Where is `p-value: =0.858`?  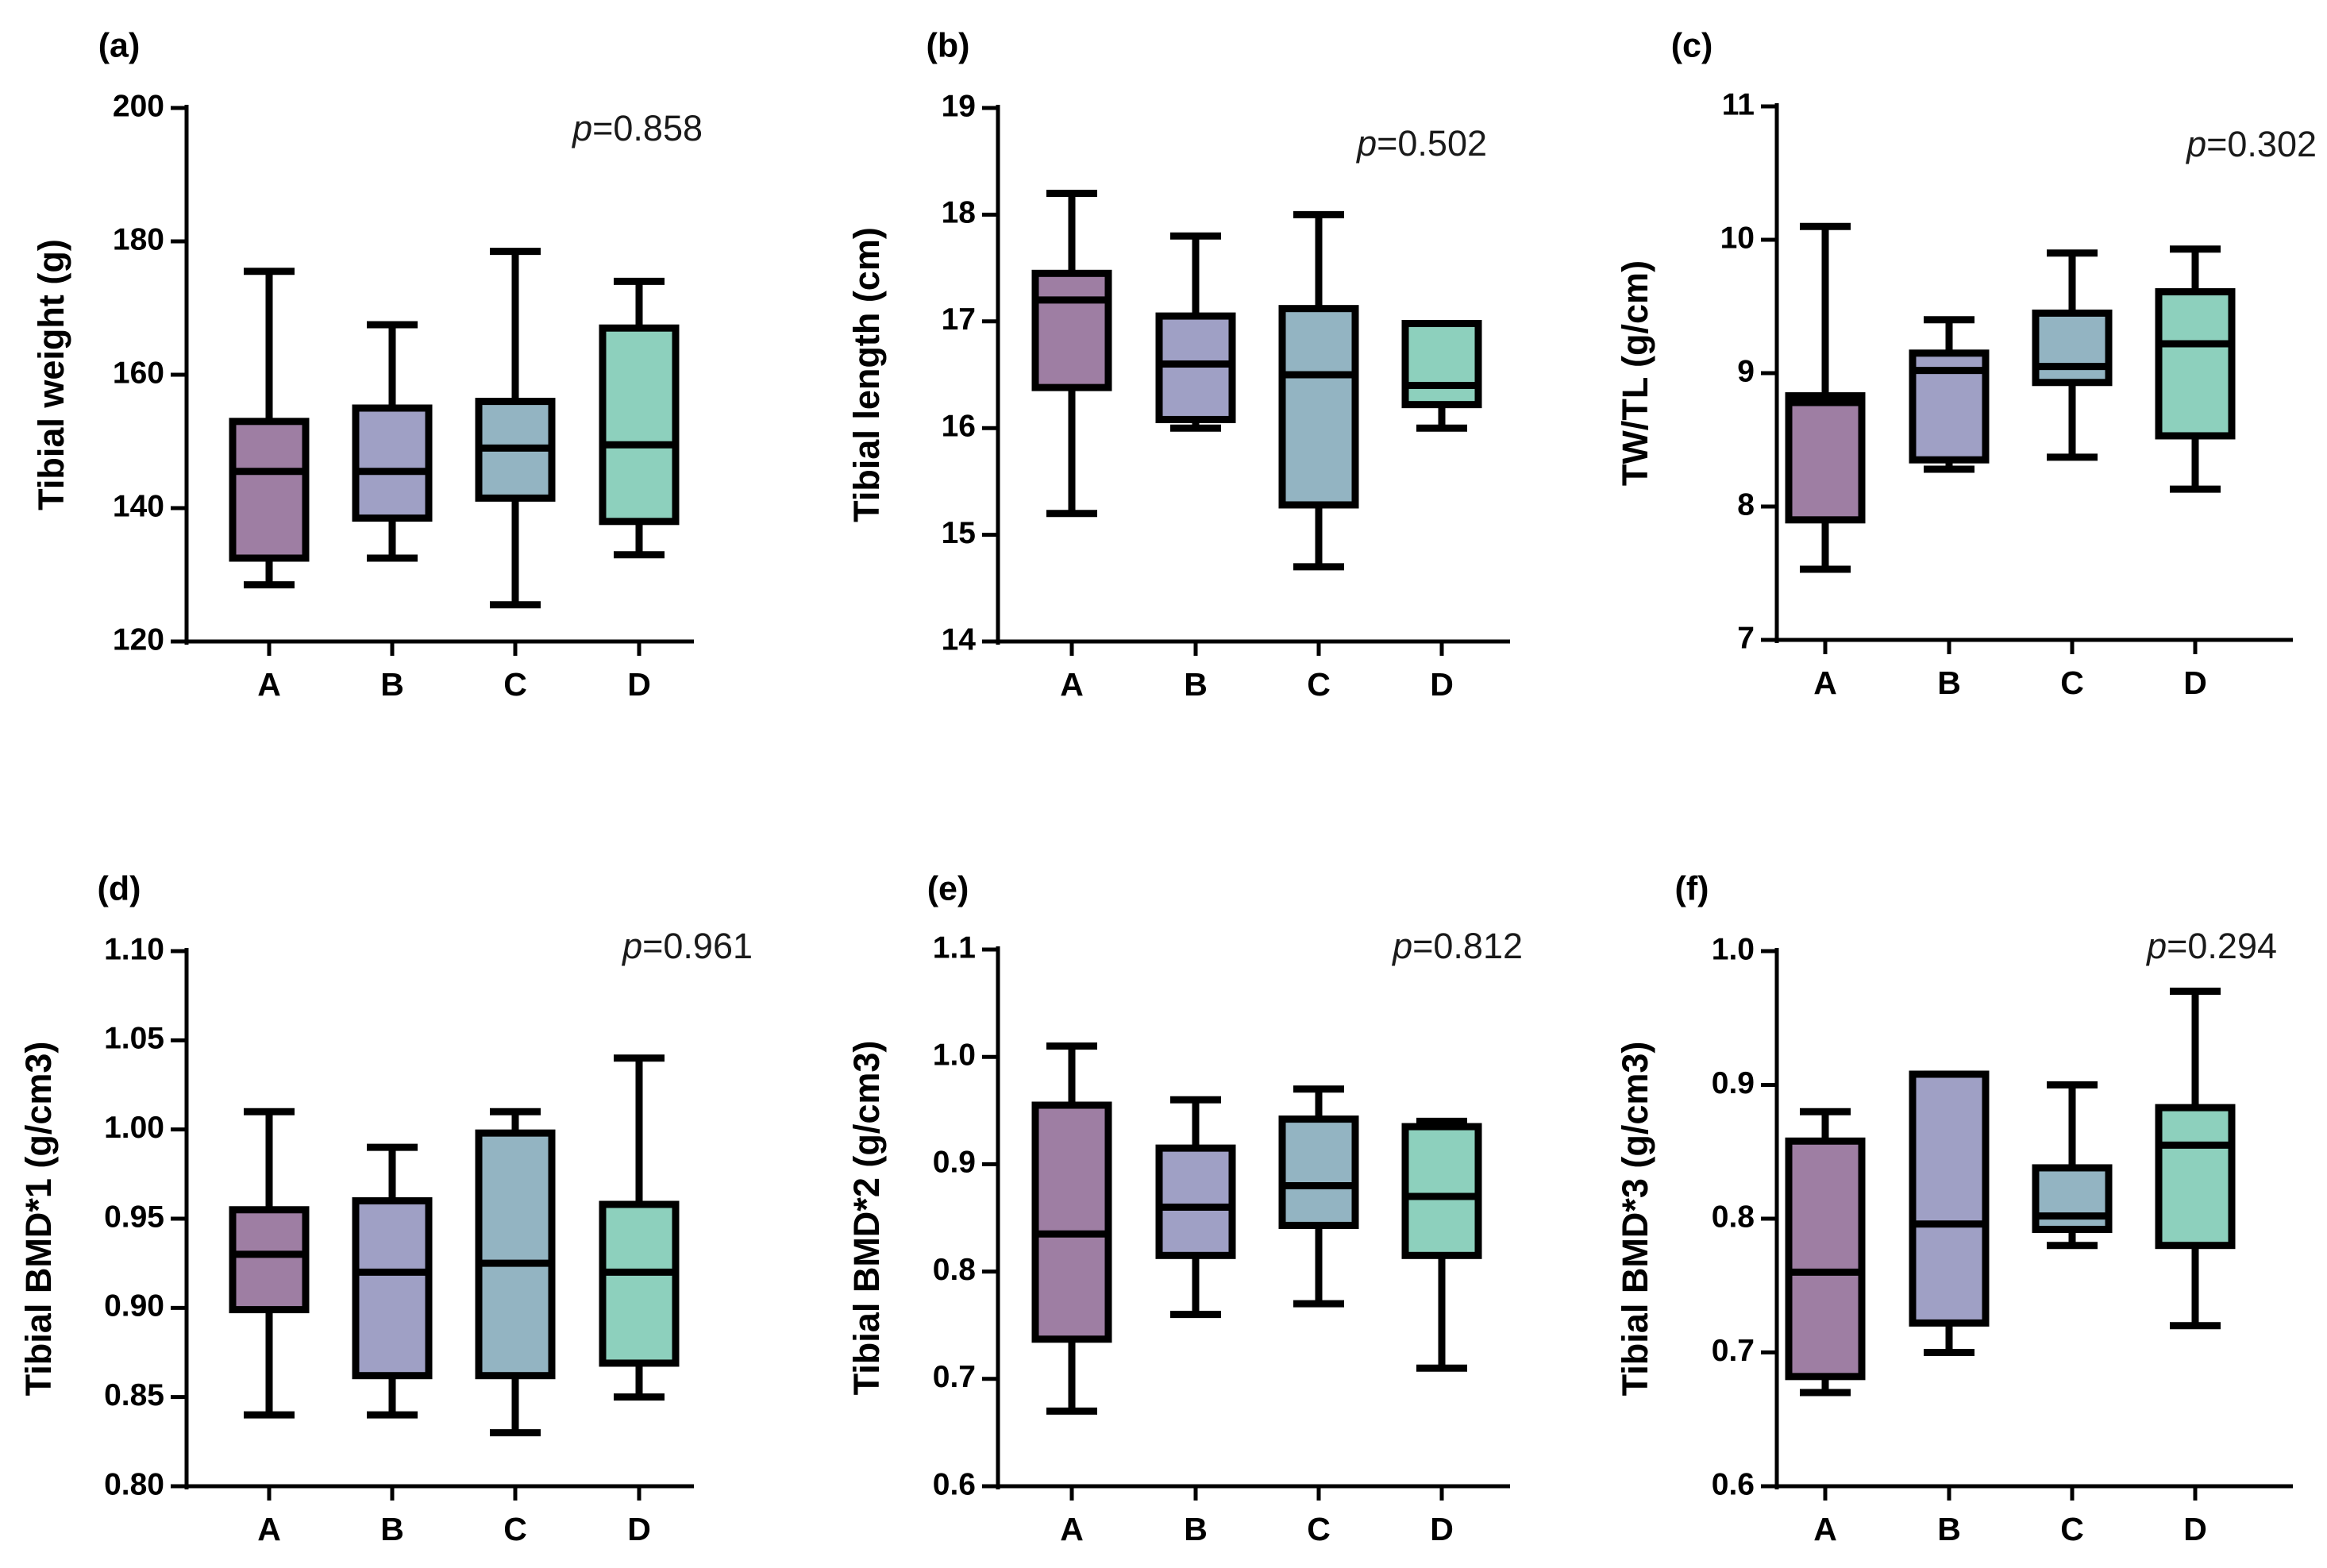
p-value: =0.858 is located at coordinates (647, 128).